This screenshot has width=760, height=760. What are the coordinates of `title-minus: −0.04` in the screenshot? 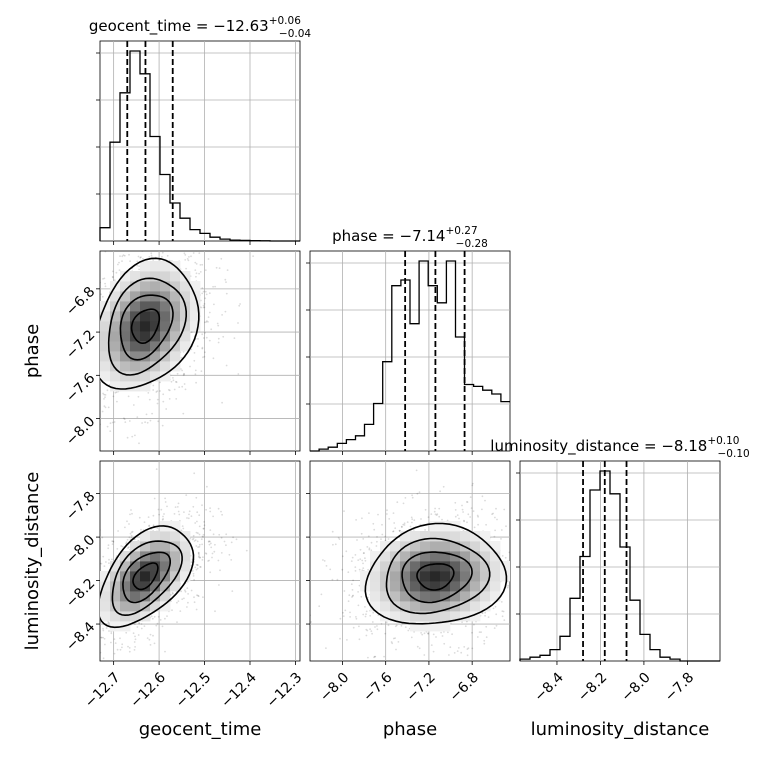 It's located at (295, 34).